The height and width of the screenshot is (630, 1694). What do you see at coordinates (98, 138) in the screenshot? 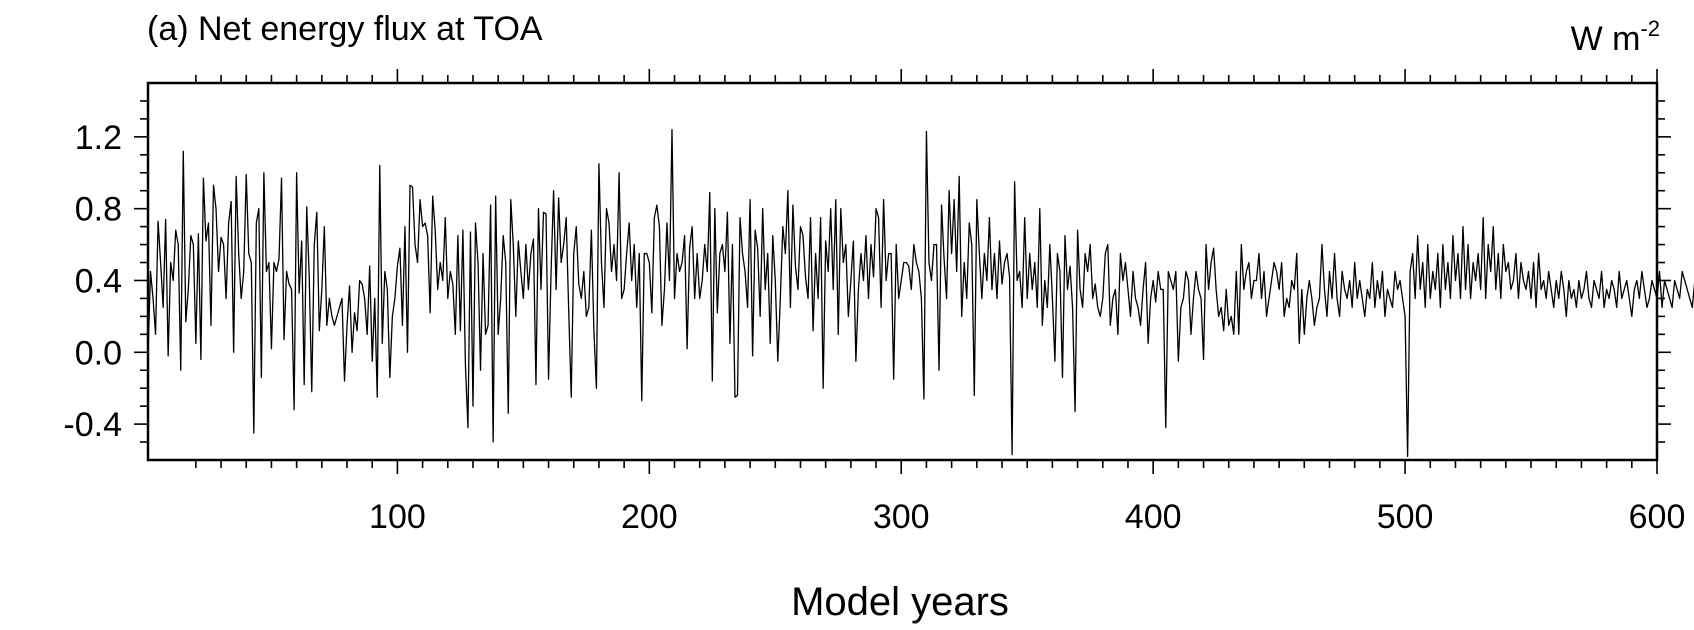
I see `y-tick-label: 1.2` at bounding box center [98, 138].